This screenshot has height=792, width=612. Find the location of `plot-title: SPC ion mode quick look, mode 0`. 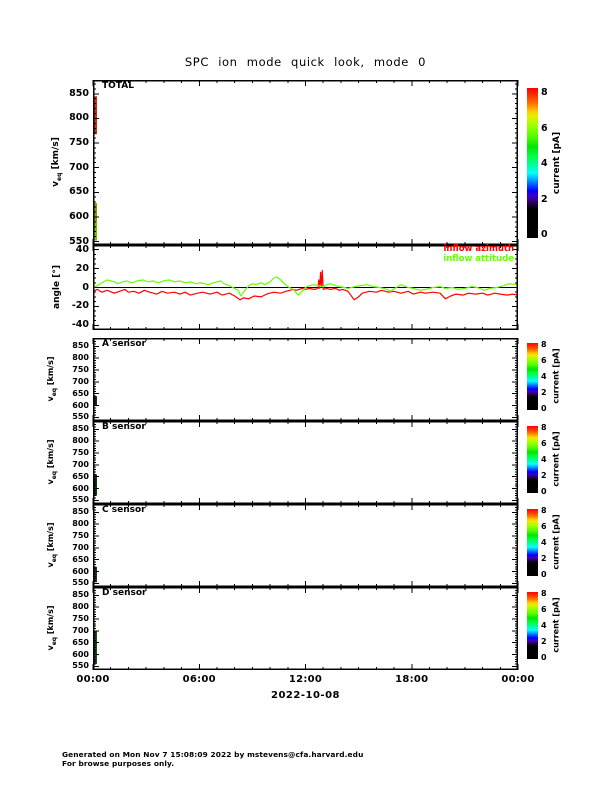

plot-title: SPC ion mode quick look, mode 0 is located at coordinates (305, 62).